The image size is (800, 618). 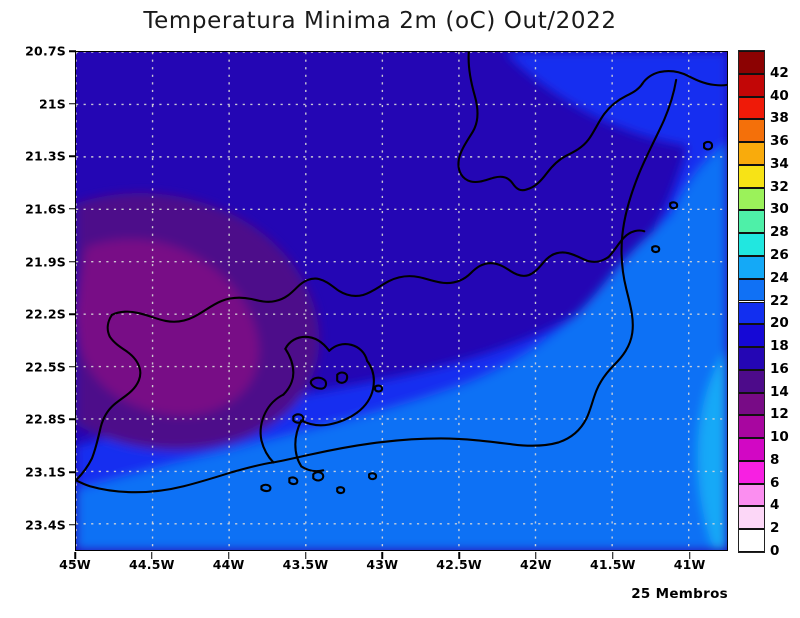 I want to click on x-axis-label: 43.5W, so click(x=305, y=564).